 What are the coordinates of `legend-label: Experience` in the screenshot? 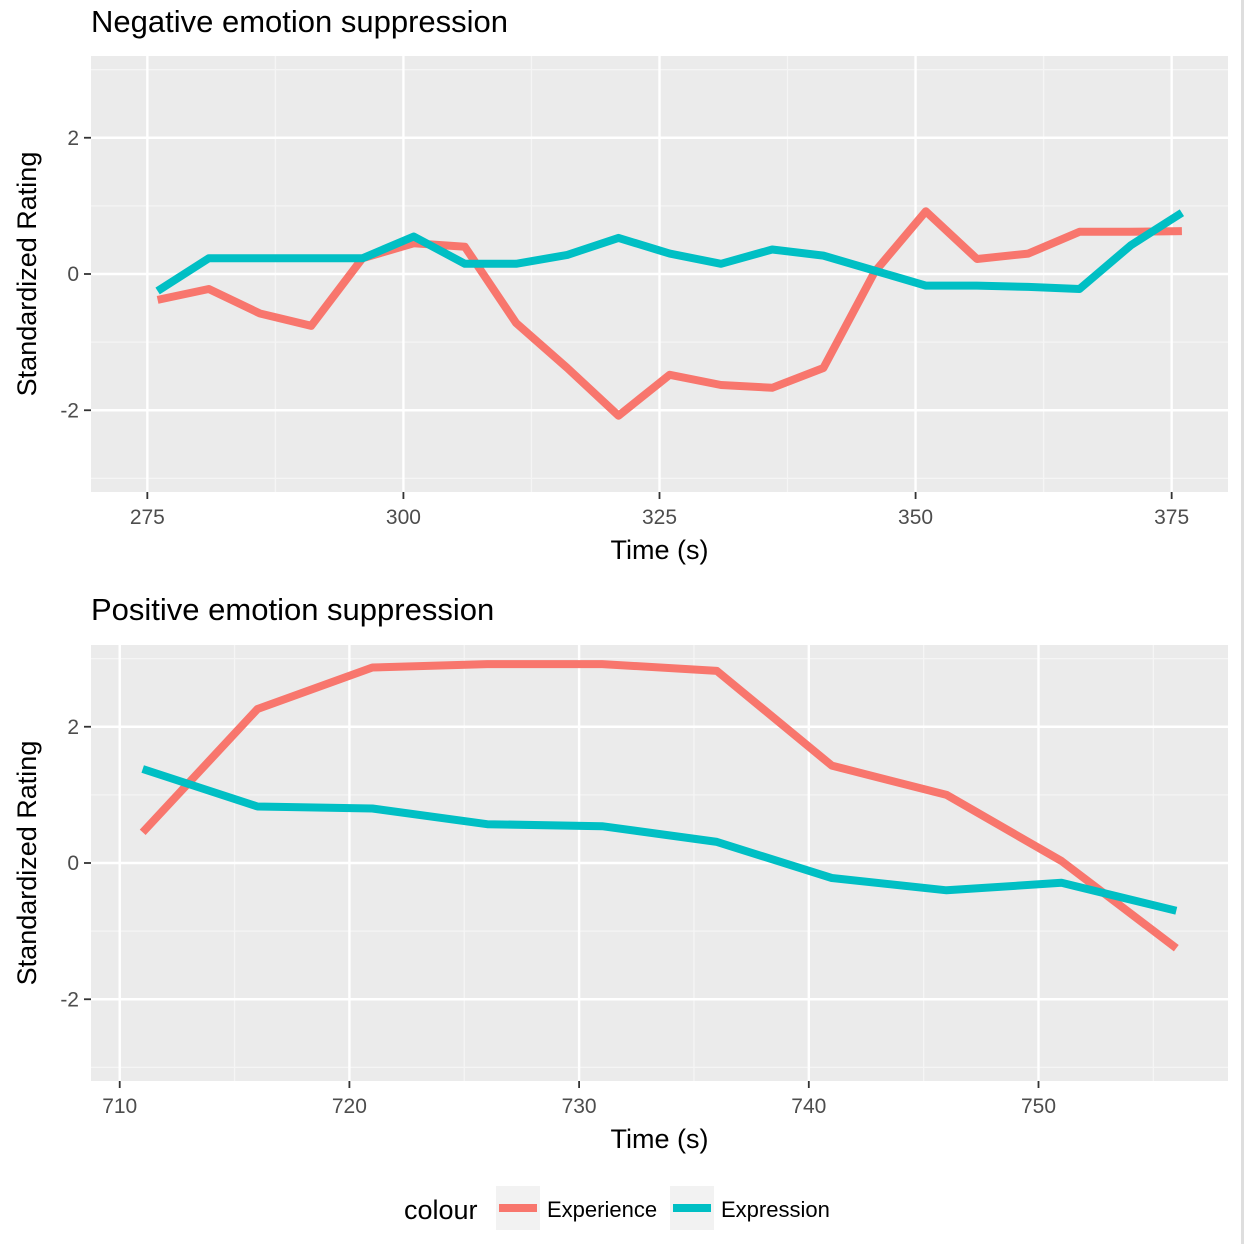 It's located at (602, 1209).